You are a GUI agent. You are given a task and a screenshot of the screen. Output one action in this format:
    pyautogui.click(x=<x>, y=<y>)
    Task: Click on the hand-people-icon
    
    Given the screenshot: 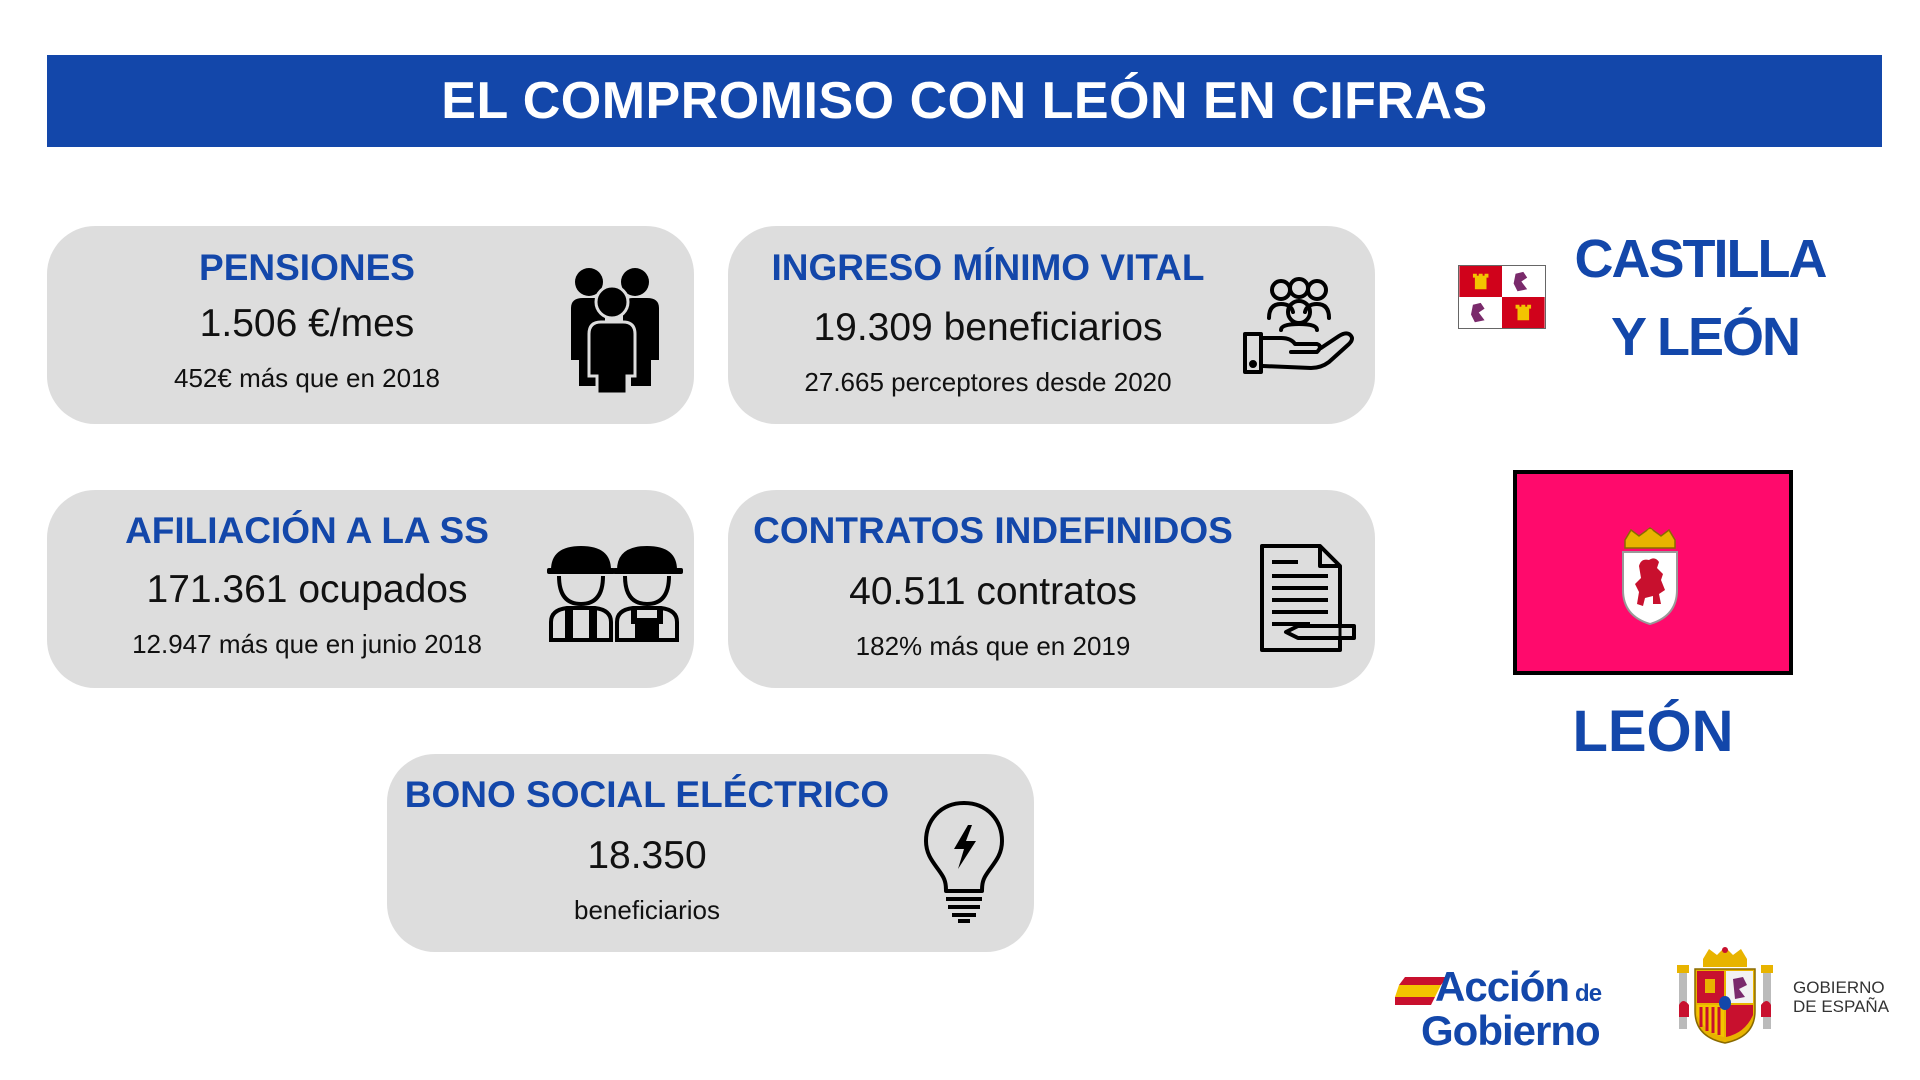 What is the action you would take?
    pyautogui.click(x=1298, y=325)
    